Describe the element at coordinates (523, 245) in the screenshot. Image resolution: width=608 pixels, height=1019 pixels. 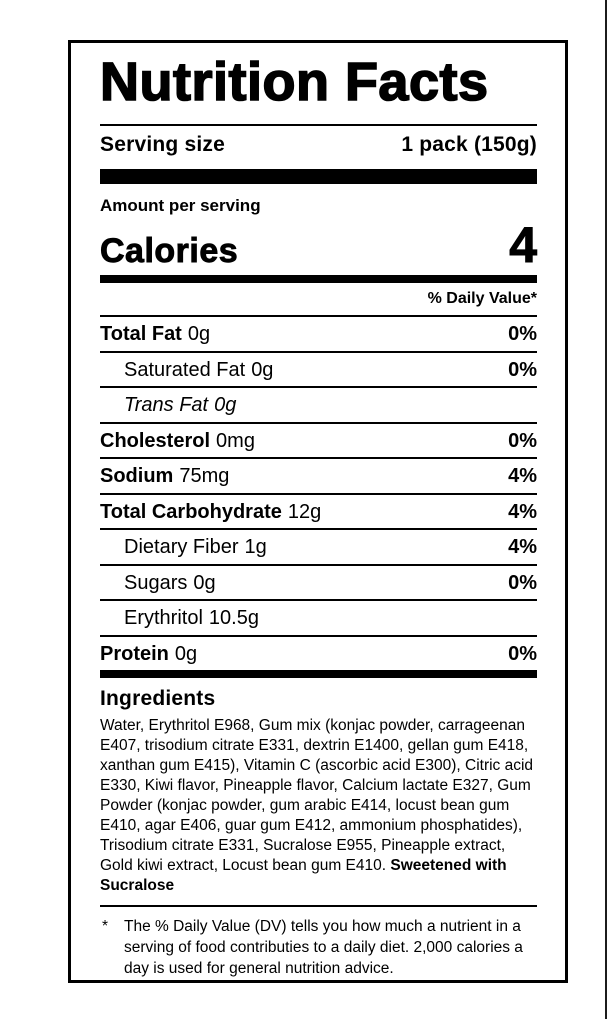
I see `calories-value: 4` at that location.